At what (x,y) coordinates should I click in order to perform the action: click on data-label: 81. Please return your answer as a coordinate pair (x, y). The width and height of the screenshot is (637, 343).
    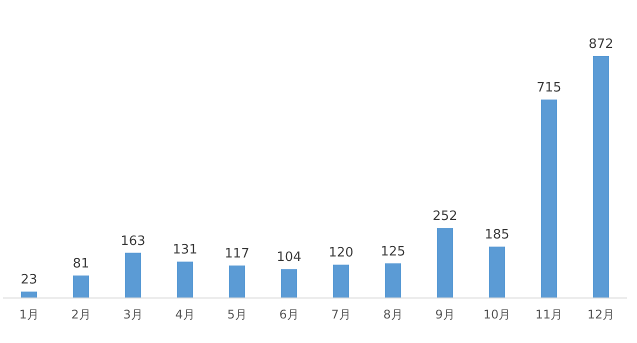
    Looking at the image, I should click on (81, 264).